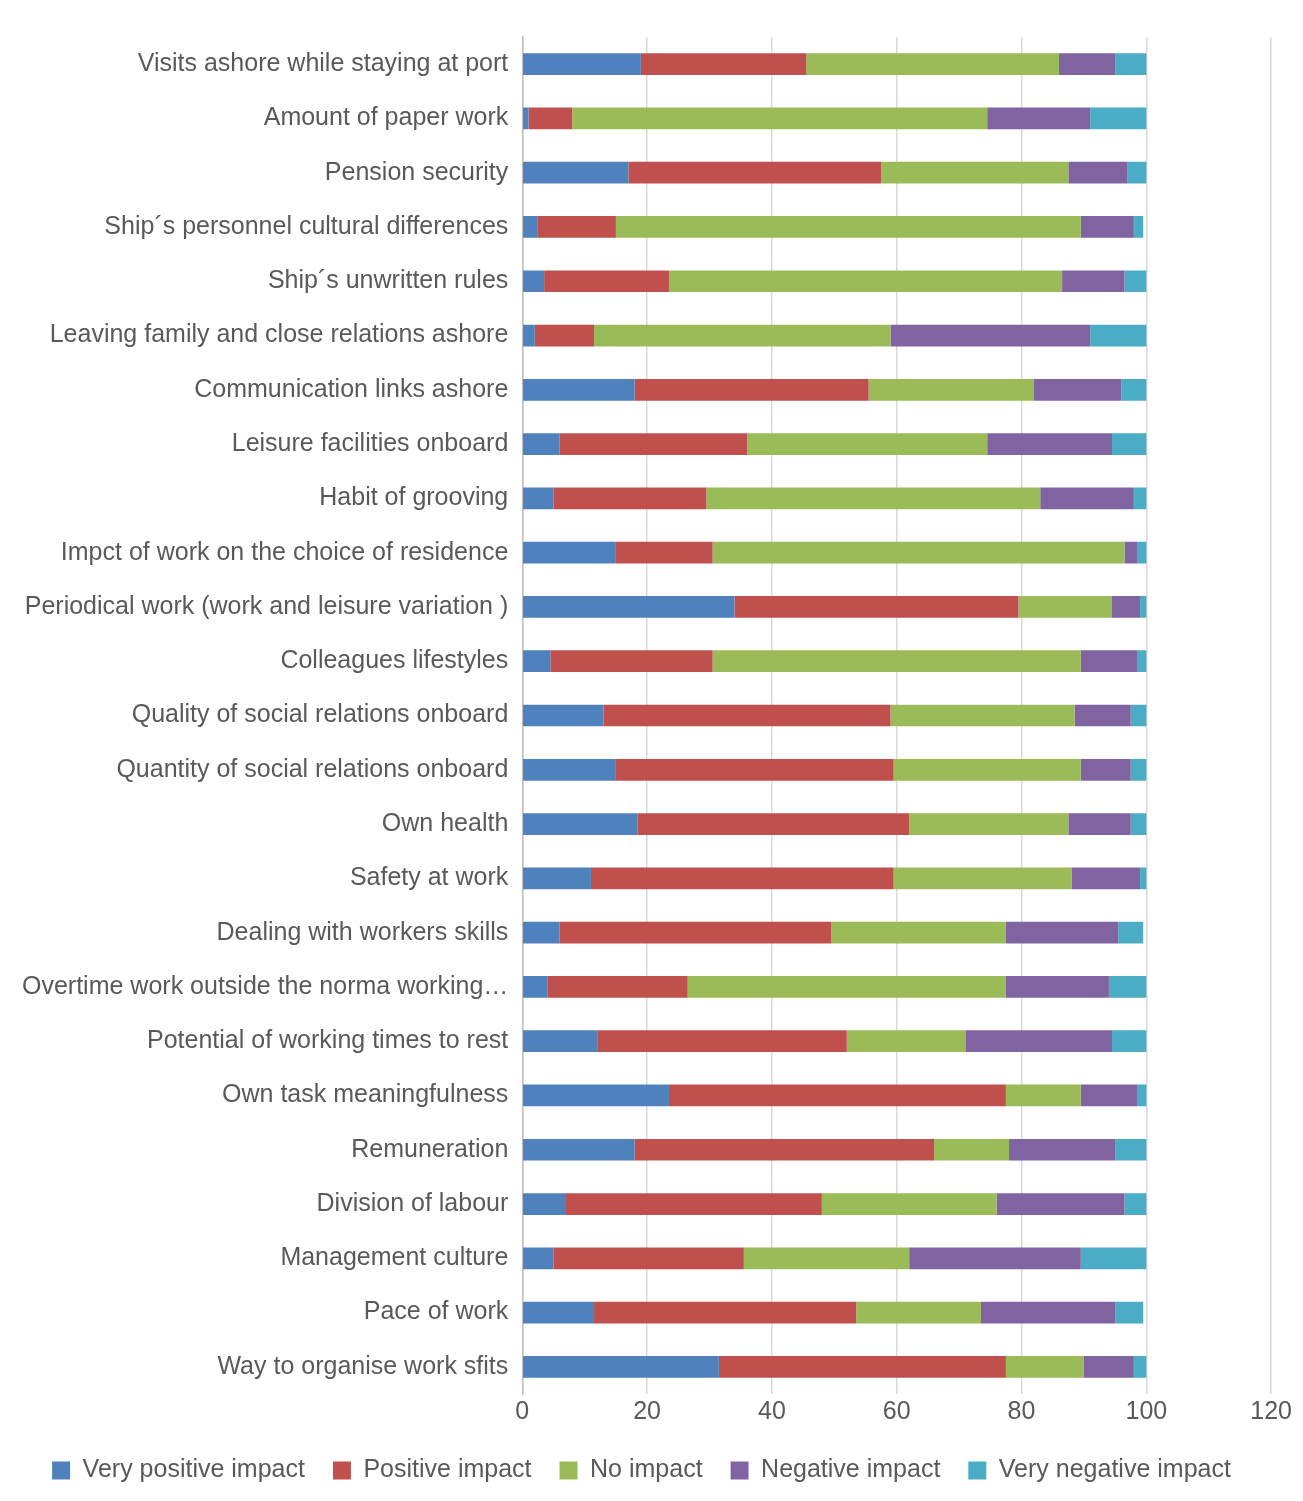 The image size is (1303, 1501). I want to click on x-tick-label: 120, so click(1271, 1409).